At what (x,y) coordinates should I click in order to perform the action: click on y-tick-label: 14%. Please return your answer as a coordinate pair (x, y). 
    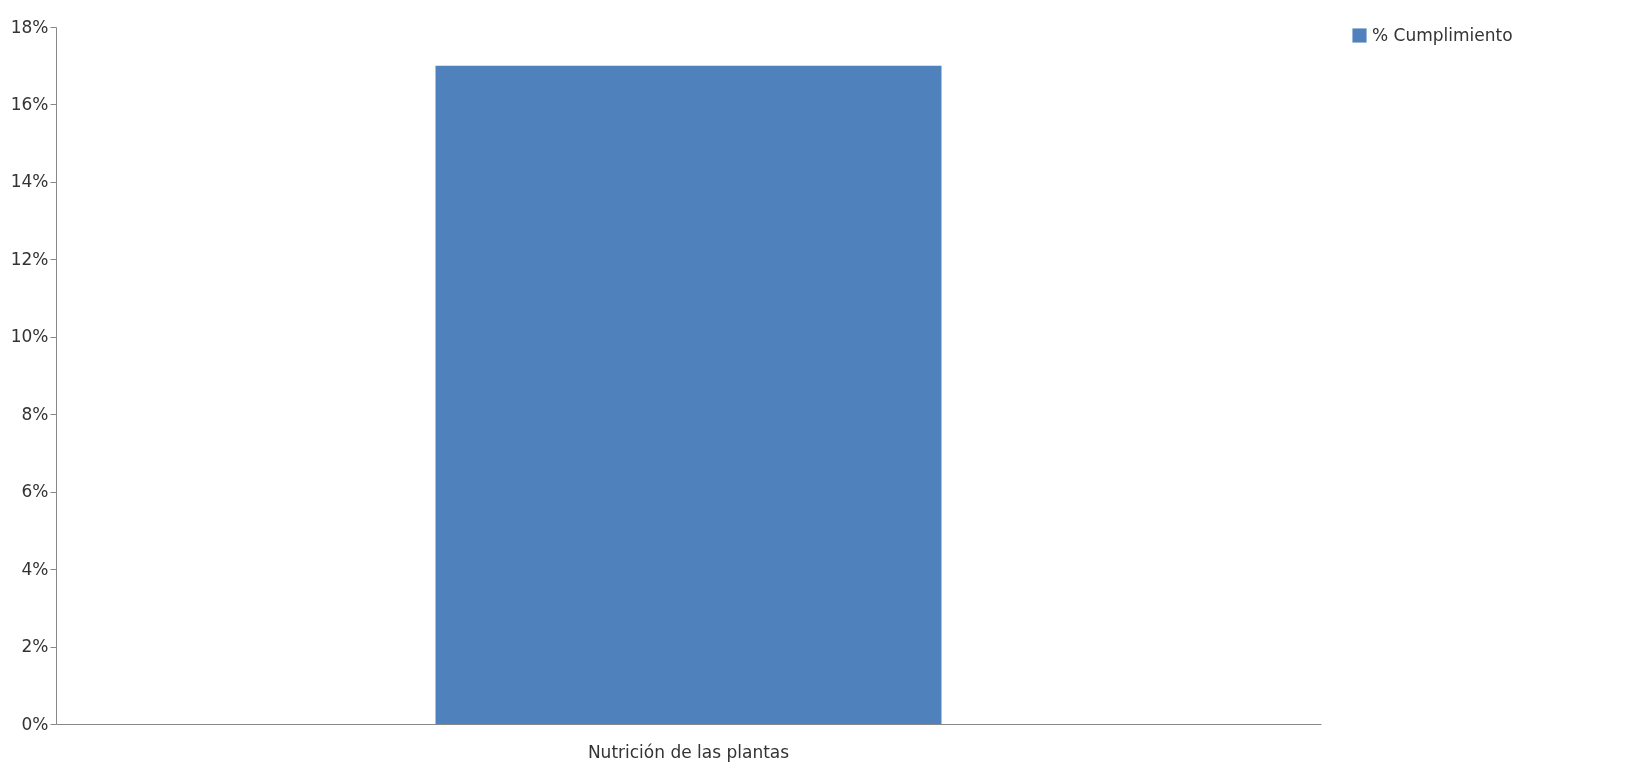
    Looking at the image, I should click on (29, 181).